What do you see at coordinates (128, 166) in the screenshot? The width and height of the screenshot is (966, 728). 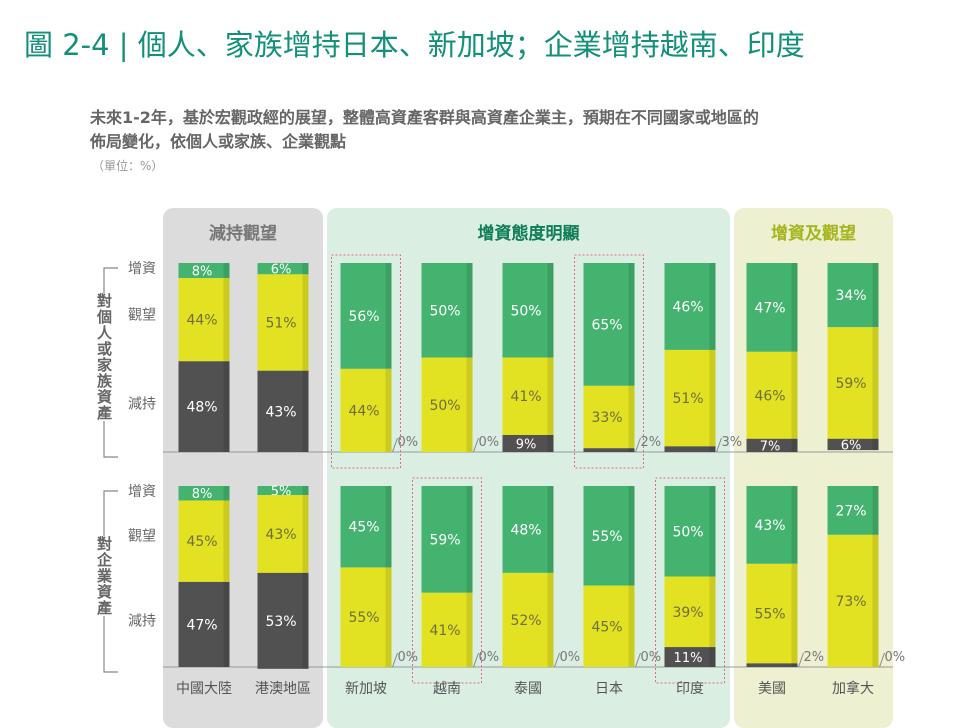 I see `unit-label: （單位：%）` at bounding box center [128, 166].